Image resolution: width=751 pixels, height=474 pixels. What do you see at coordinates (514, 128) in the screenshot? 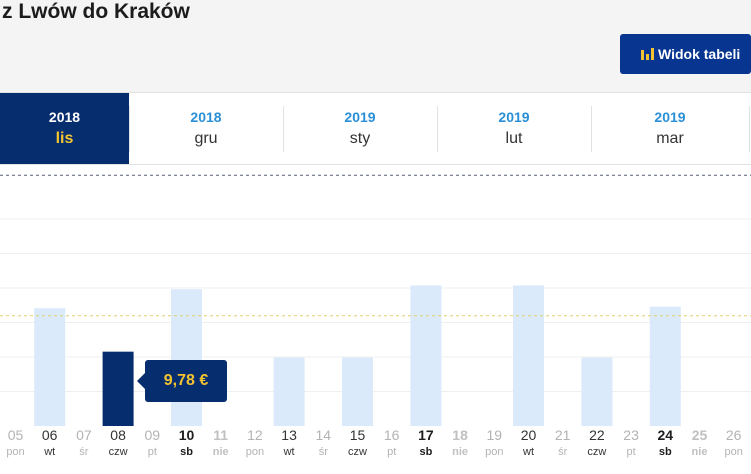
I see `tab-month-3: 2019 lut` at bounding box center [514, 128].